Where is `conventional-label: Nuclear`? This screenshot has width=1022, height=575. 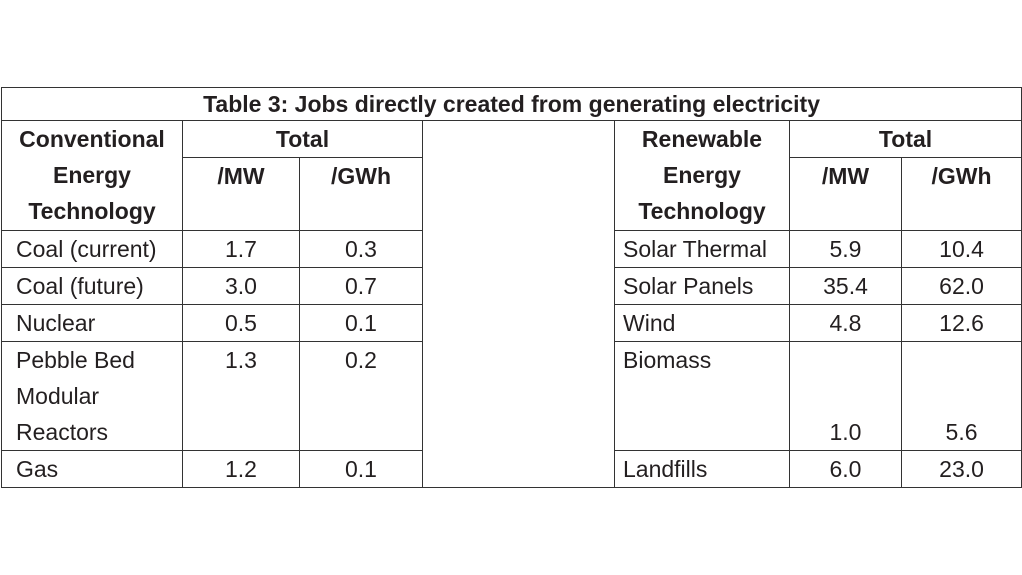 conventional-label: Nuclear is located at coordinates (92, 323).